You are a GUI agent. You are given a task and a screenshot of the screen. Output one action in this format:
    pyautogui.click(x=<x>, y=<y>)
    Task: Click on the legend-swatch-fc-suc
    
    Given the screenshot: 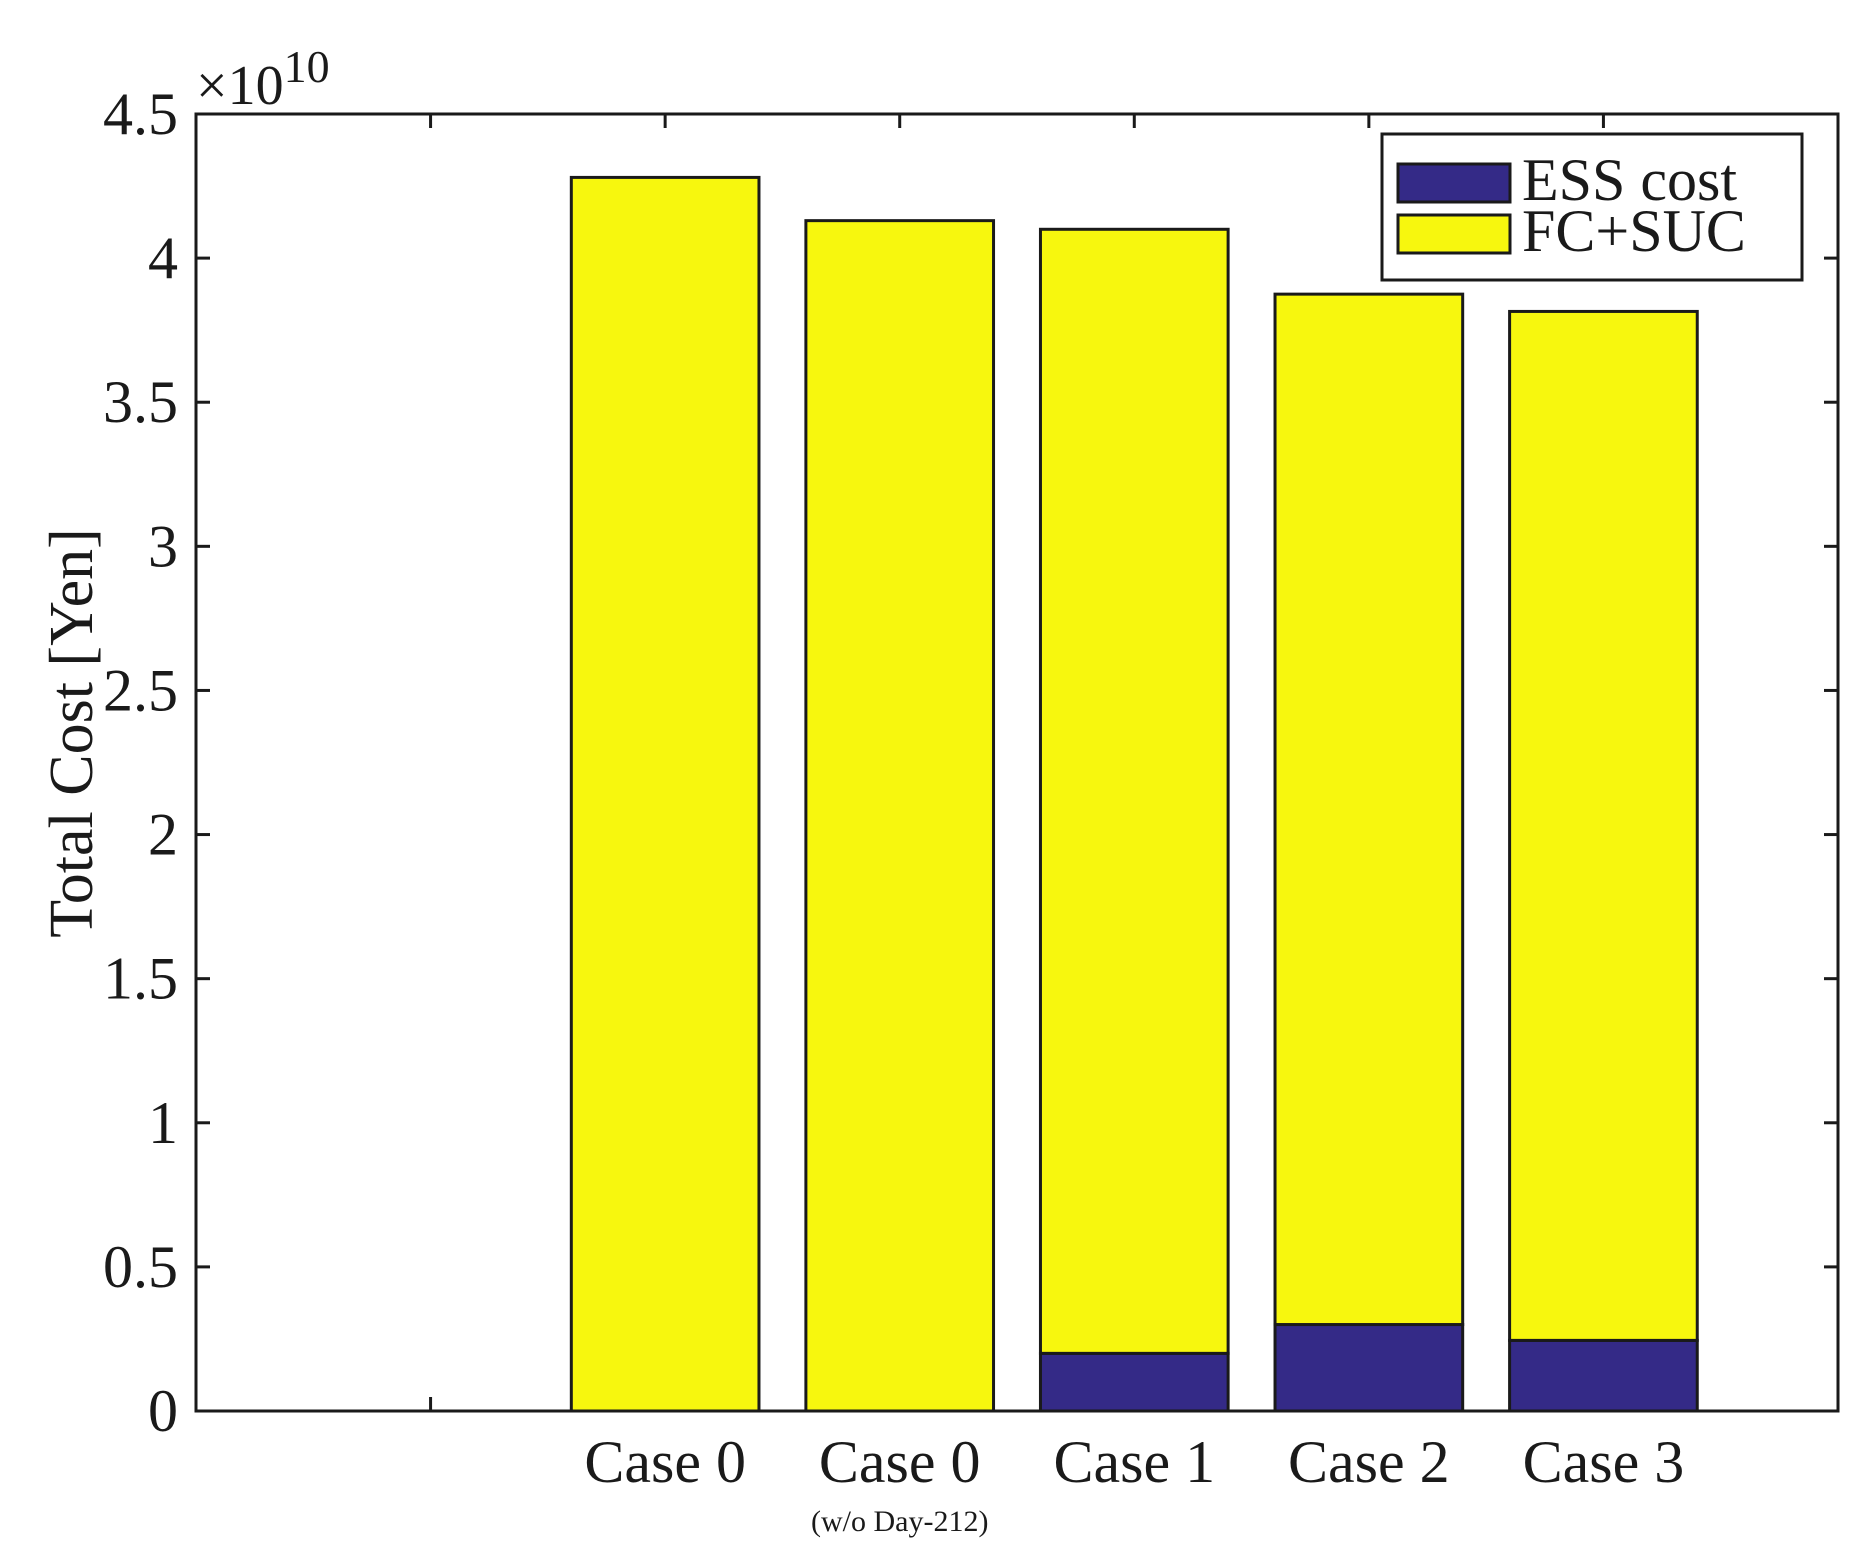 What is the action you would take?
    pyautogui.click(x=1454, y=234)
    